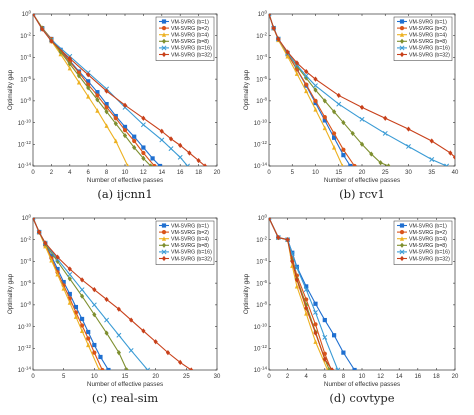  Describe the element at coordinates (25, 348) in the screenshot. I see `y-tick-label: 10⁻¹²` at that location.